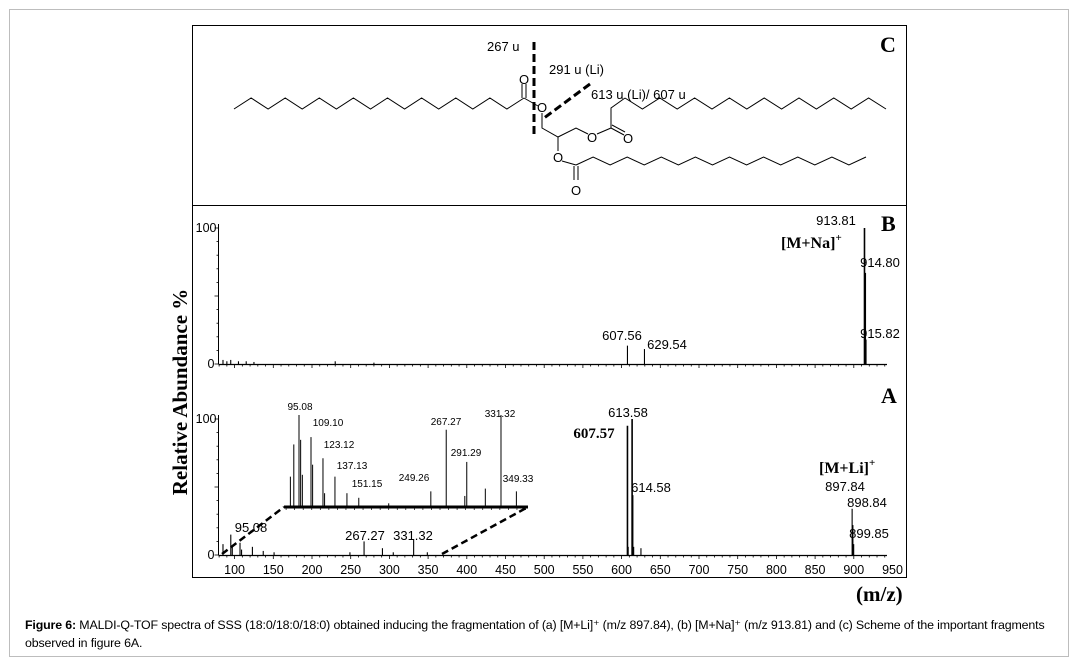  What do you see at coordinates (352, 466) in the screenshot?
I see `inset-peak-label: 137.13` at bounding box center [352, 466].